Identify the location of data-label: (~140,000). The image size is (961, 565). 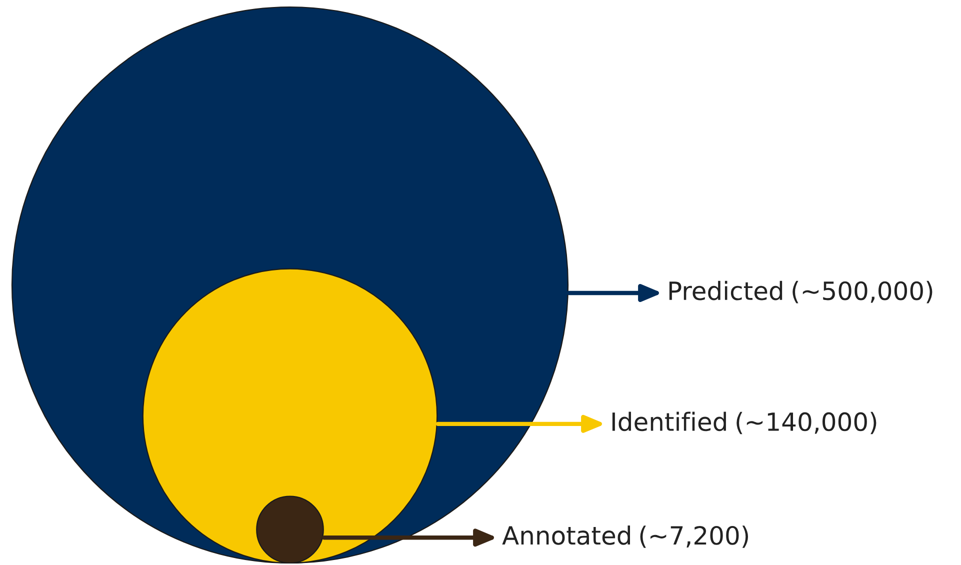
(806, 423).